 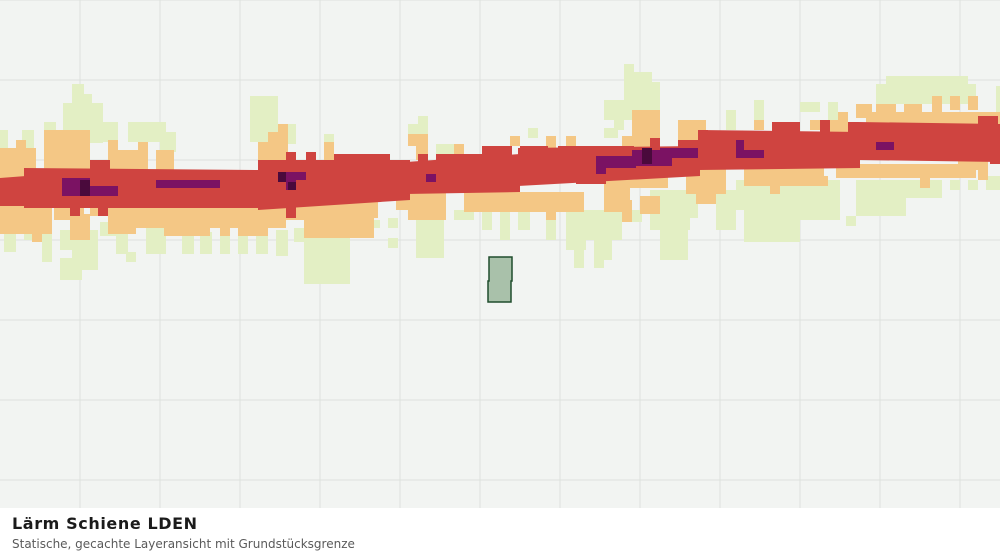 What do you see at coordinates (500, 279) in the screenshot?
I see `parcel-boundary` at bounding box center [500, 279].